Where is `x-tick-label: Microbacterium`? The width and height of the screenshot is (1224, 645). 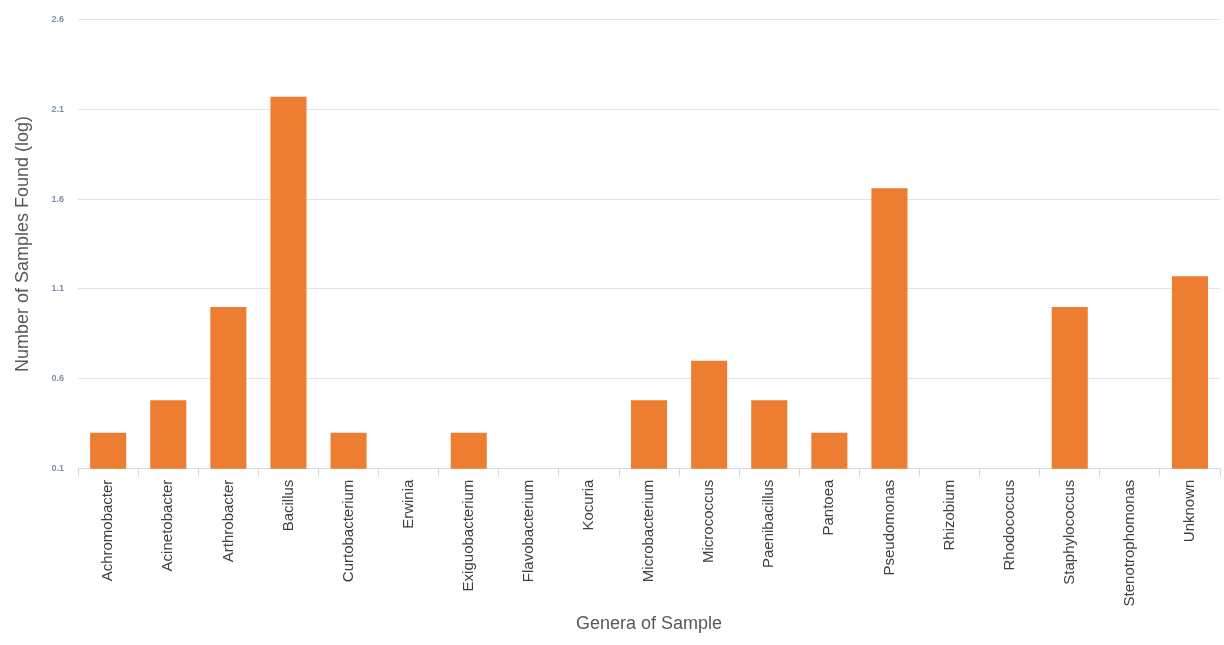
x-tick-label: Microbacterium is located at coordinates (648, 531).